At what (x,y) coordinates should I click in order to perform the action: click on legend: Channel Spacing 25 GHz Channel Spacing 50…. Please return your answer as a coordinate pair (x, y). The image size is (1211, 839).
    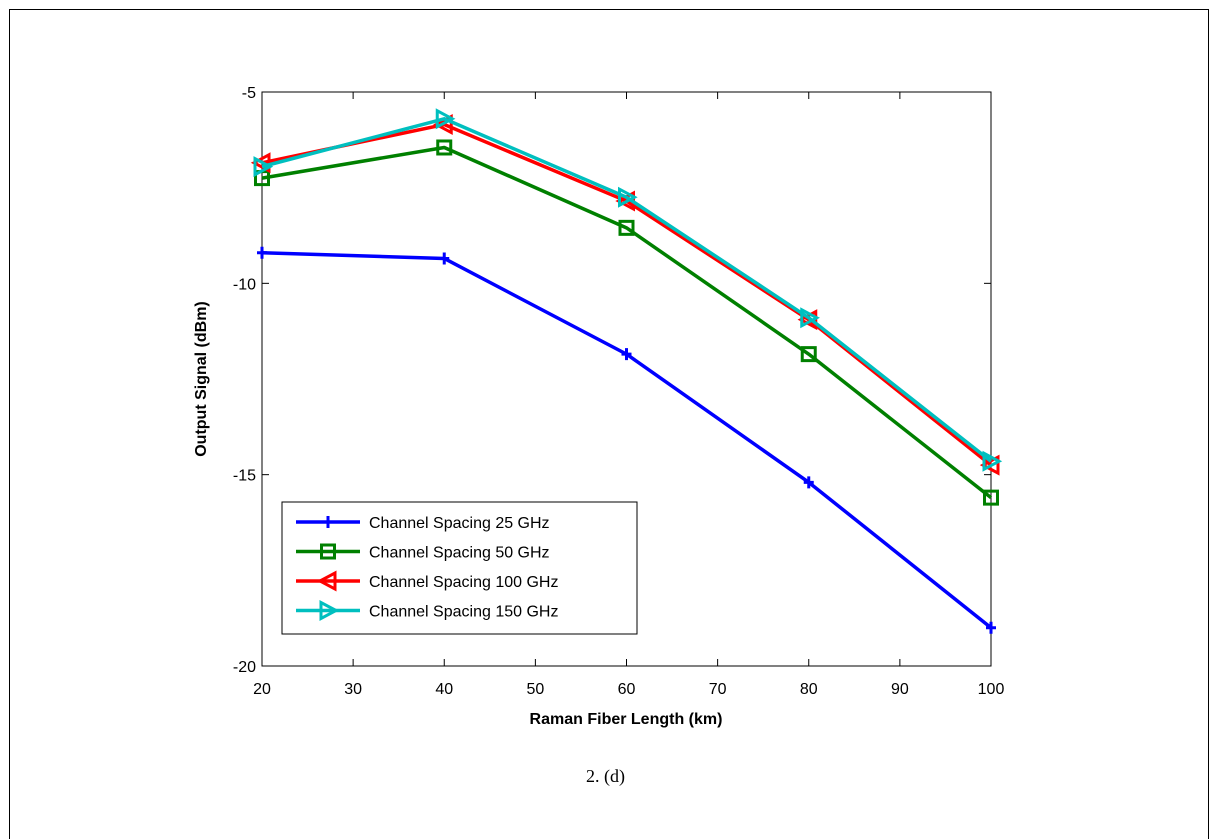
    Looking at the image, I should click on (459, 568).